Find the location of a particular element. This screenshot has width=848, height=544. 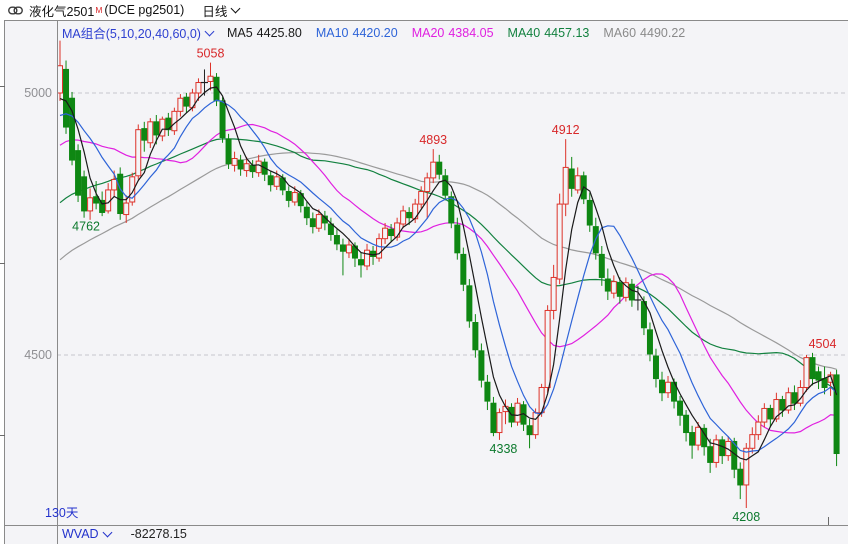

contract-flag: M is located at coordinates (99, 10).